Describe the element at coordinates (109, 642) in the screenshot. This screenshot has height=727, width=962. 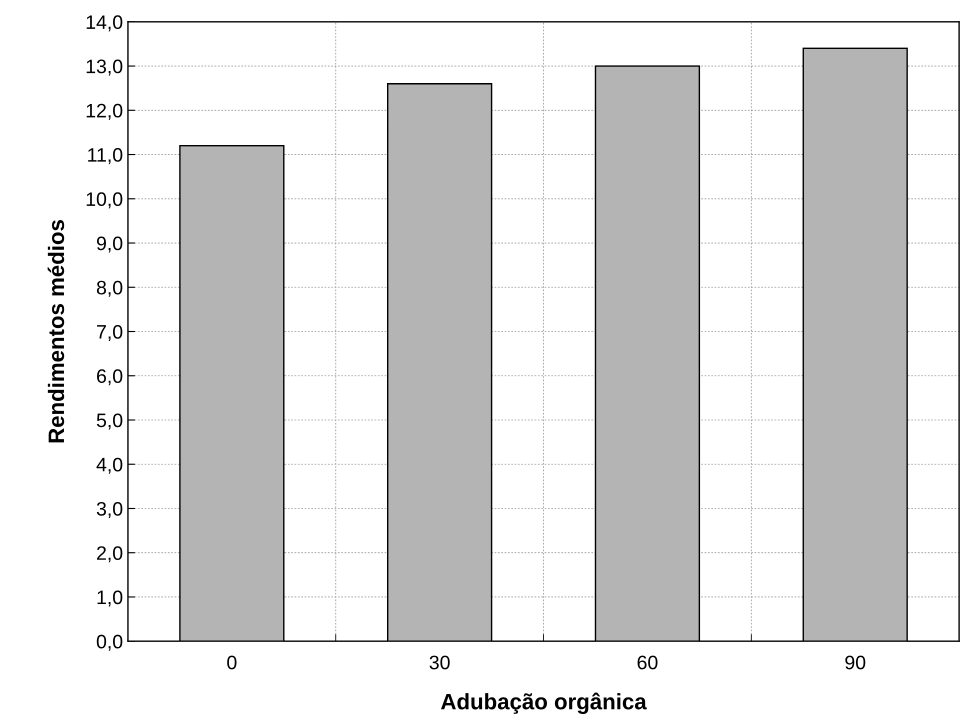
I see `y-tick-label: 0,0` at that location.